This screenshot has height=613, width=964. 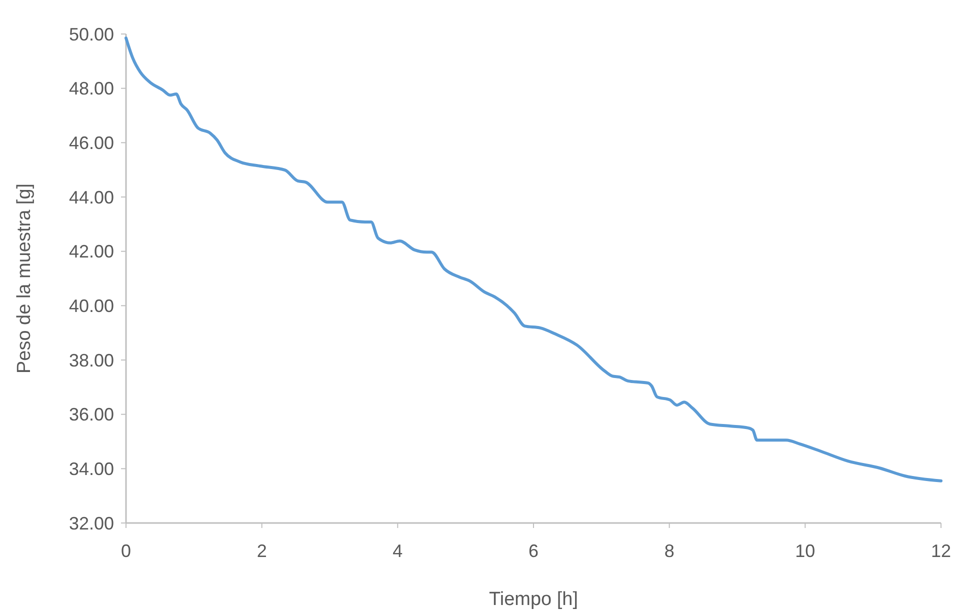 What do you see at coordinates (91, 34) in the screenshot?
I see `y-tick-label: 50.00` at bounding box center [91, 34].